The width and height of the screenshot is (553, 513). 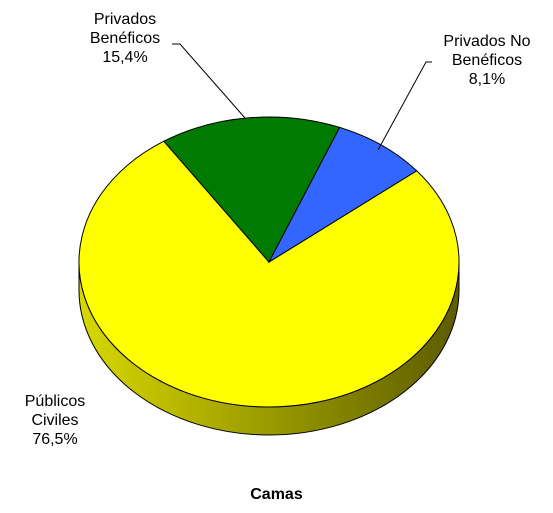 I want to click on value-label: 8,1%, so click(x=487, y=79).